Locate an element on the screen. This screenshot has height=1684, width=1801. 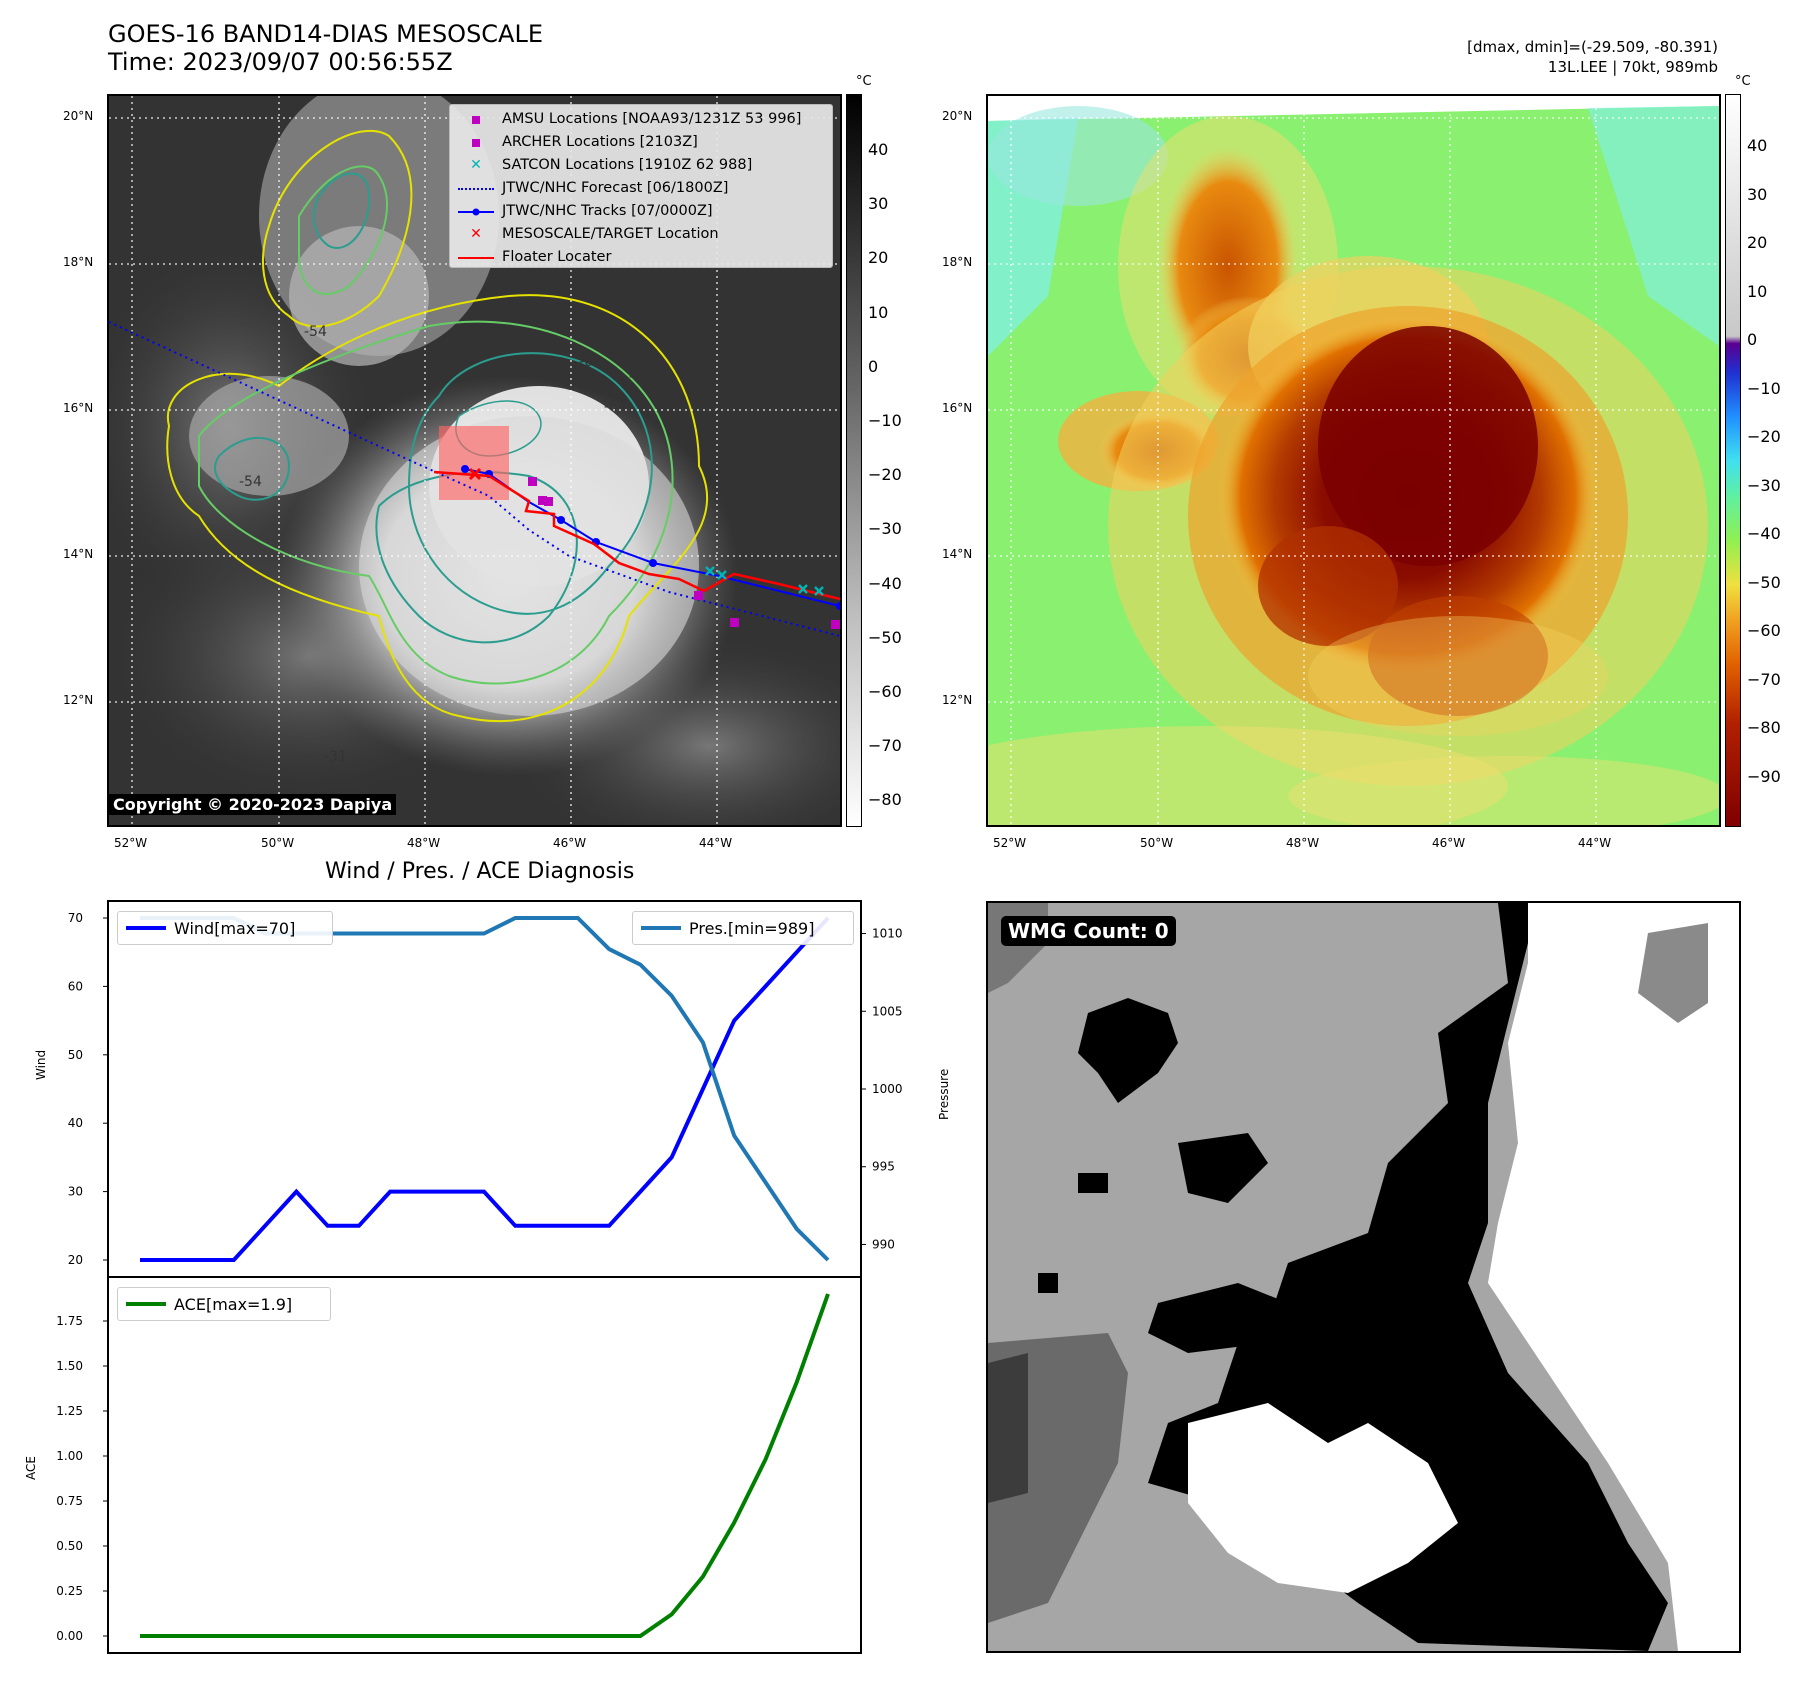
ace-tick-label: 1.25 is located at coordinates (69, 1411).